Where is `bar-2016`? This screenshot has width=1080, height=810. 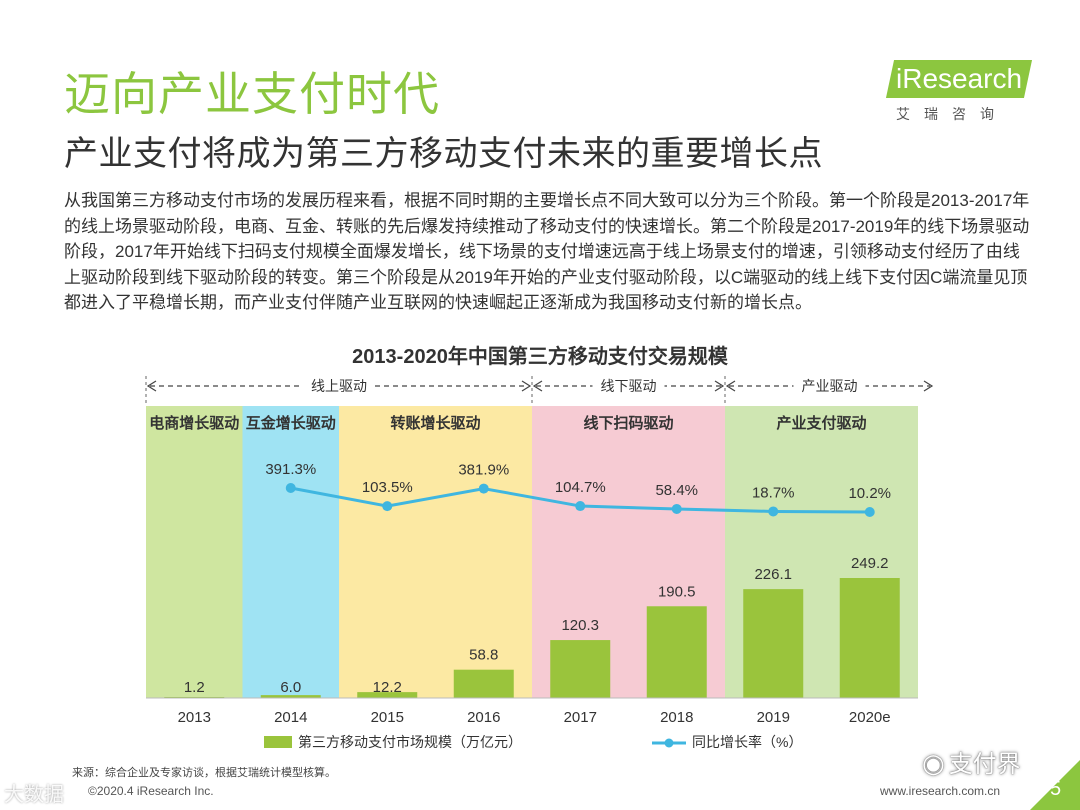 bar-2016 is located at coordinates (483, 683).